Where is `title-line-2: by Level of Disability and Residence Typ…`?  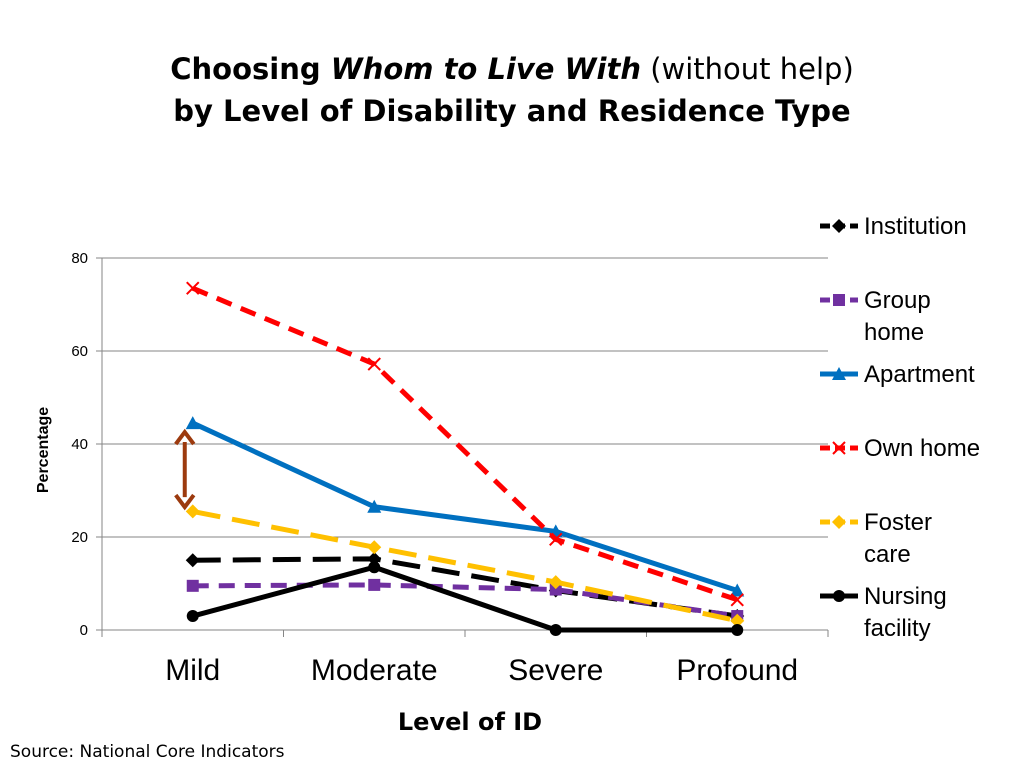 title-line-2: by Level of Disability and Residence Typ… is located at coordinates (512, 111).